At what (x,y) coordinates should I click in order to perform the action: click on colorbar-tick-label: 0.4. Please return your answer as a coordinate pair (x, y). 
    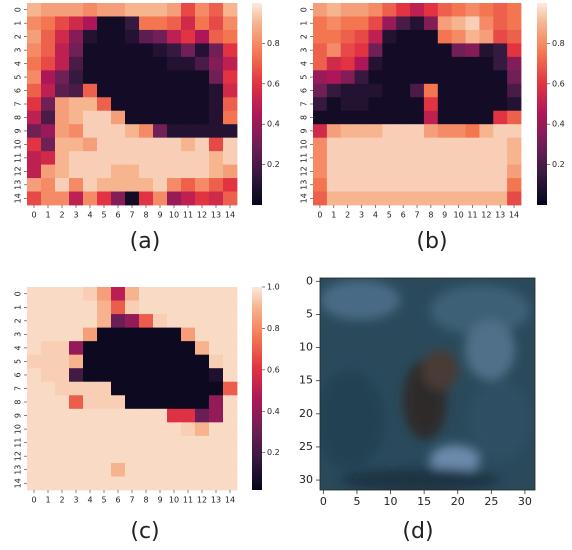
    Looking at the image, I should click on (273, 411).